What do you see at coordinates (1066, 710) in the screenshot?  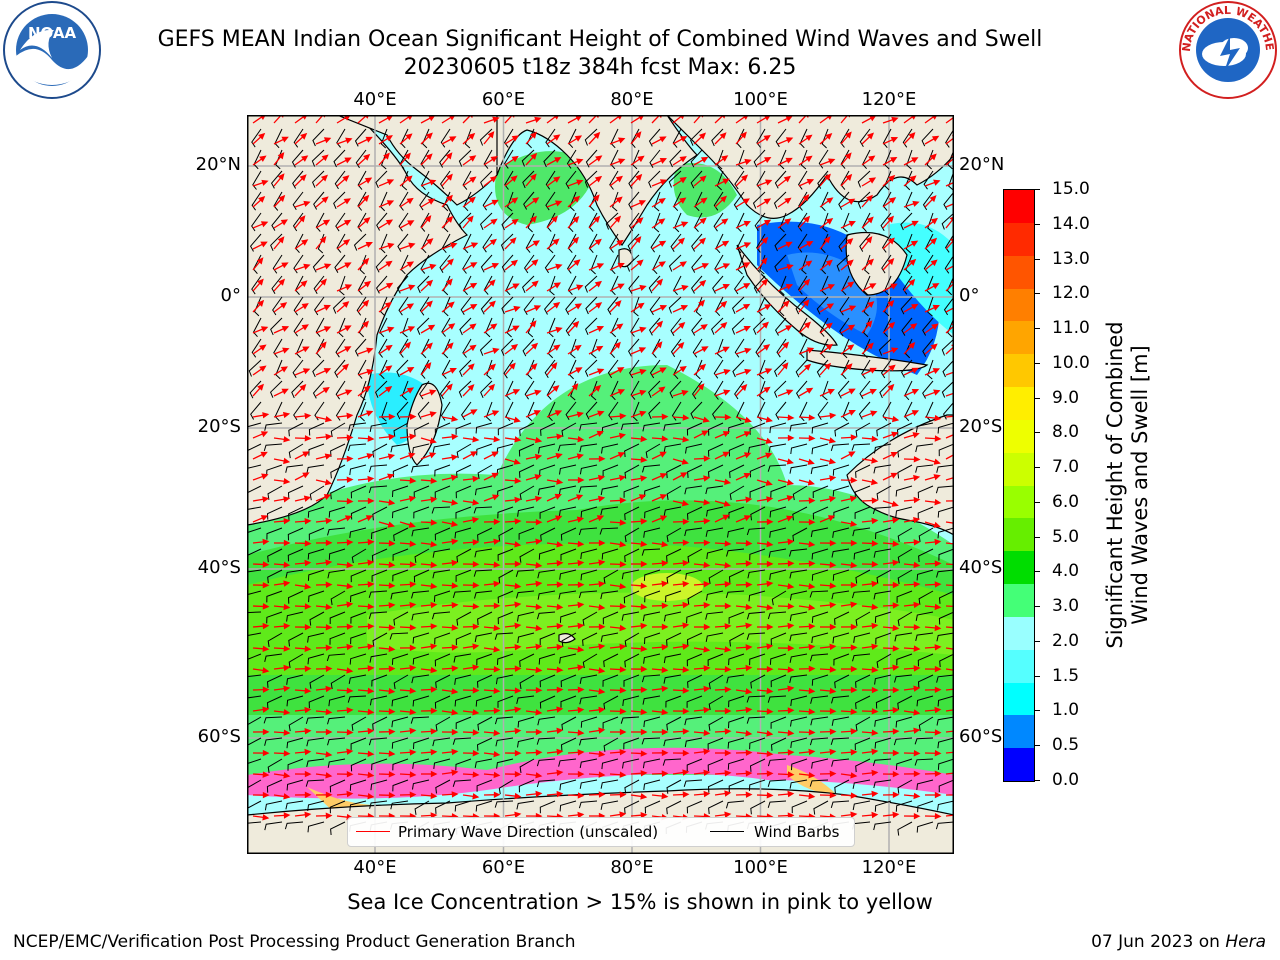 I see `colorbar-tick-label: 1.0` at bounding box center [1066, 710].